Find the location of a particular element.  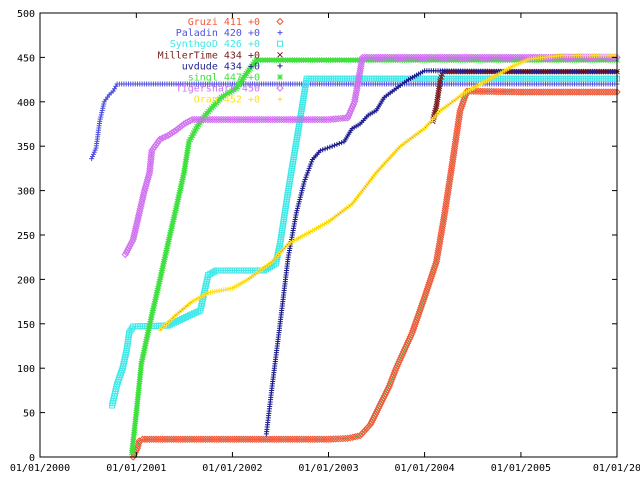

y-tick-label: 150 is located at coordinates (26, 325).